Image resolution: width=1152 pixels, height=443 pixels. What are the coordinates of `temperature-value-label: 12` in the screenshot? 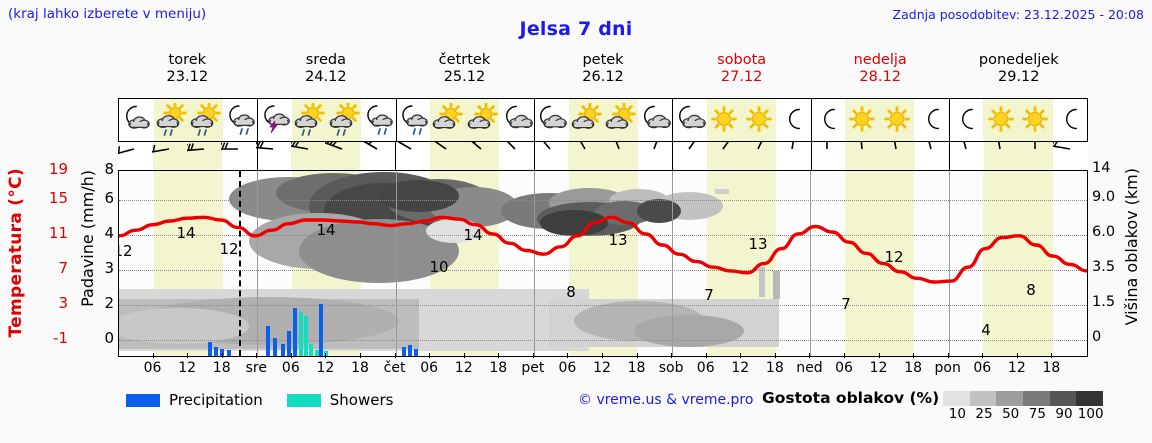 It's located at (126, 251).